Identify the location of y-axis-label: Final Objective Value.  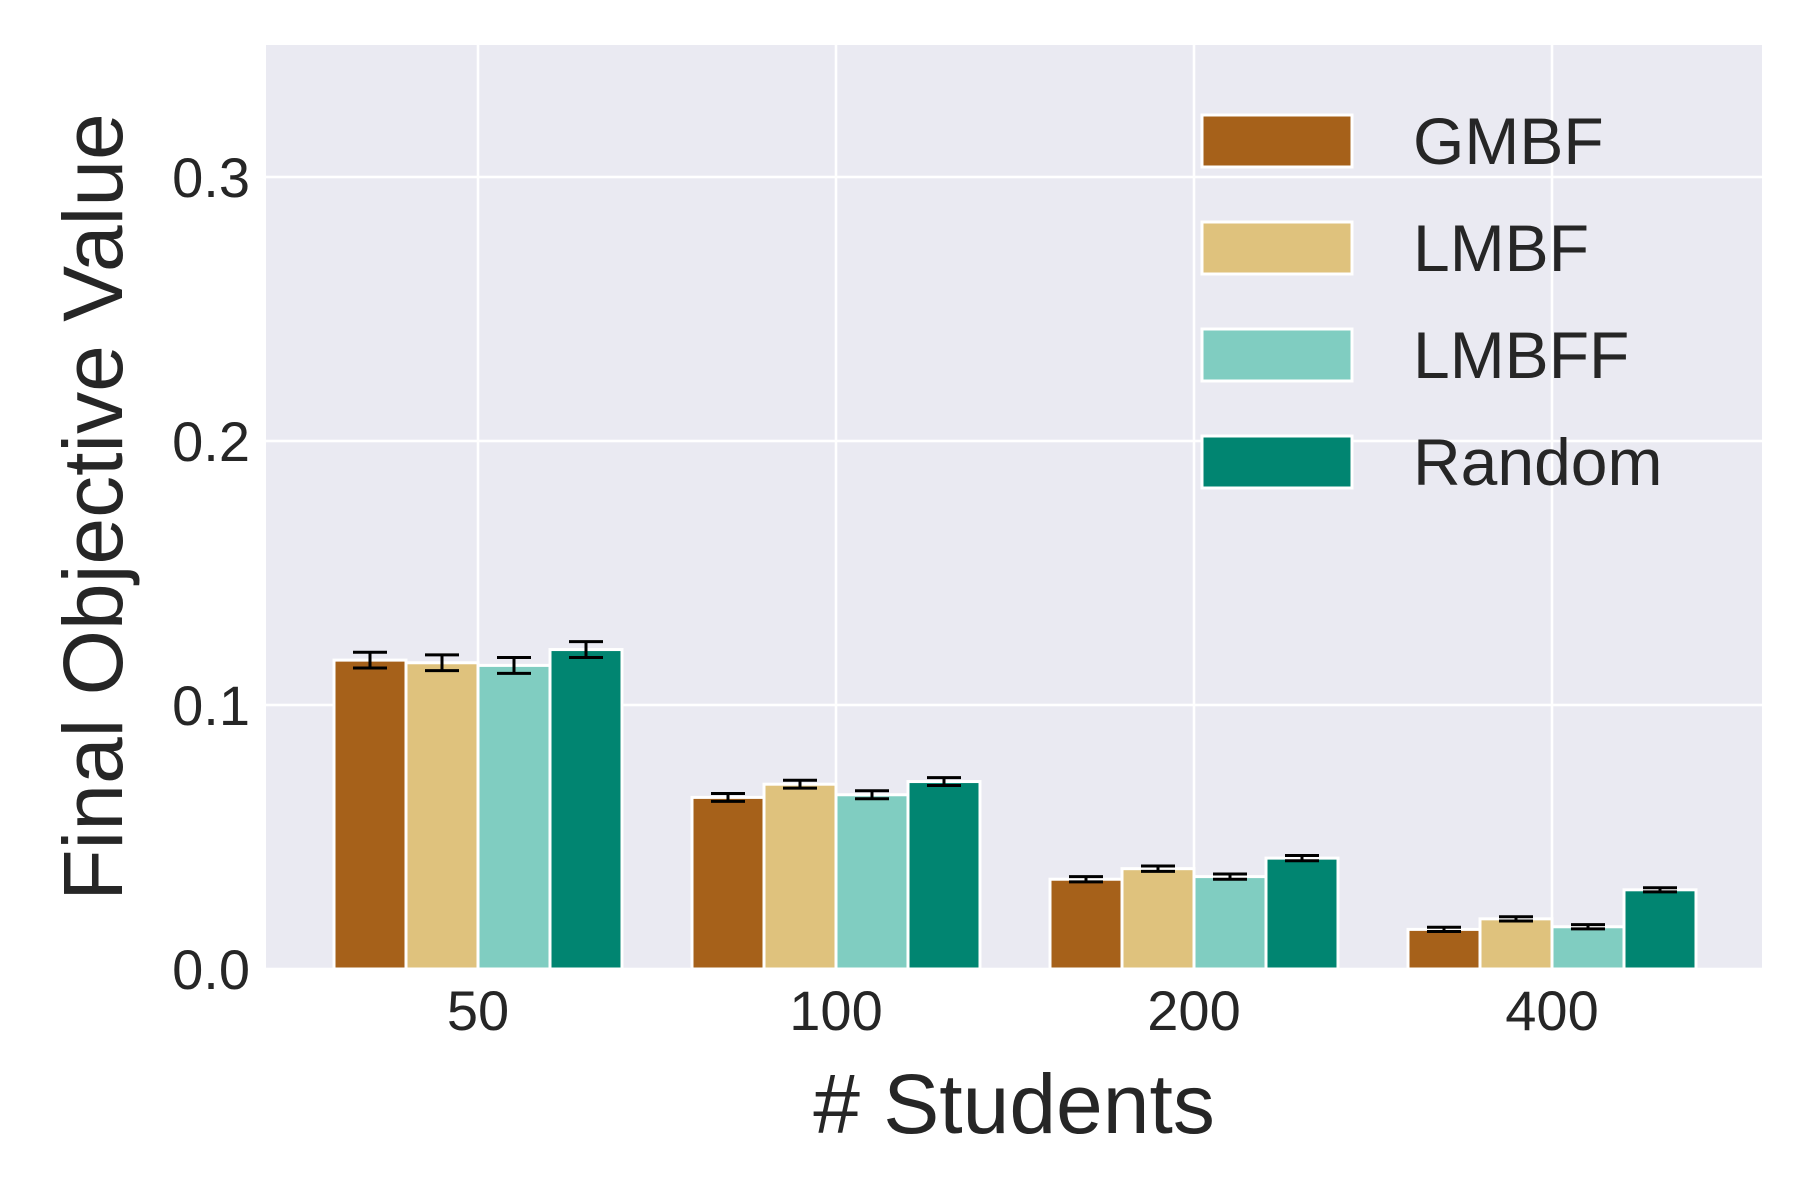
(93, 507).